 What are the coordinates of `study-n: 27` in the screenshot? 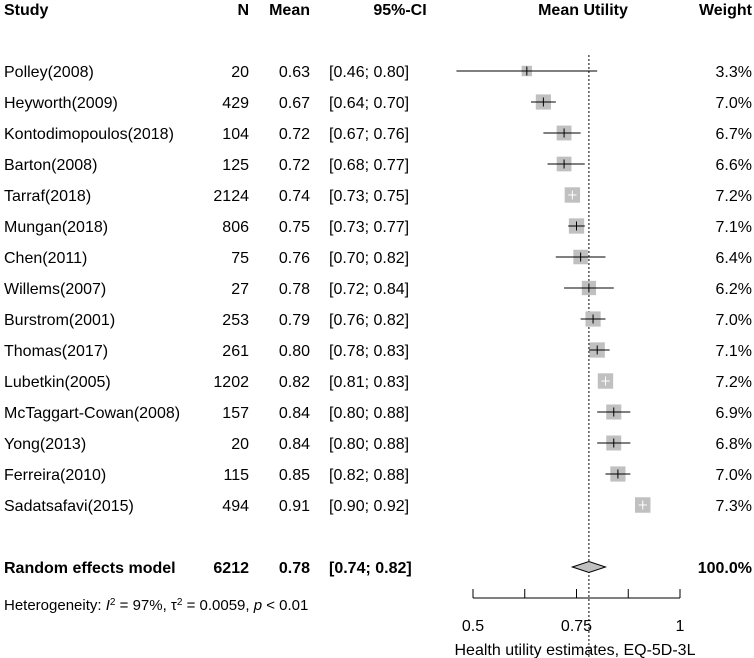 It's located at (240, 289).